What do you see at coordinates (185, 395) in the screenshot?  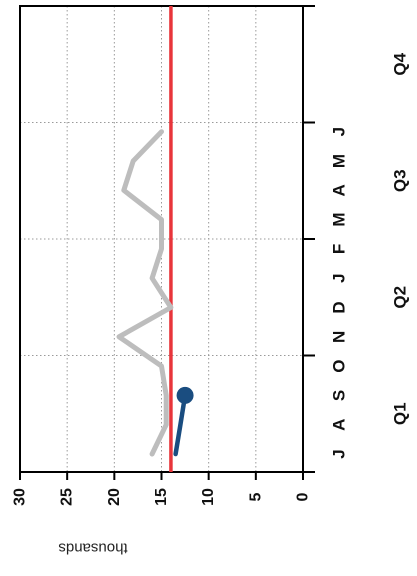 I see `series-end-marker` at bounding box center [185, 395].